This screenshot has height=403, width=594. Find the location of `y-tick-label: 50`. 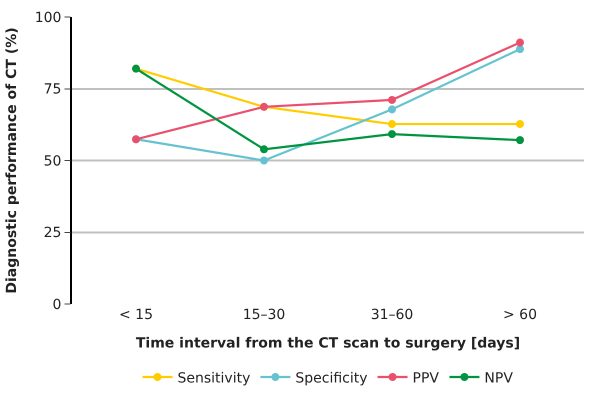

y-tick-label: 50 is located at coordinates (53, 161).